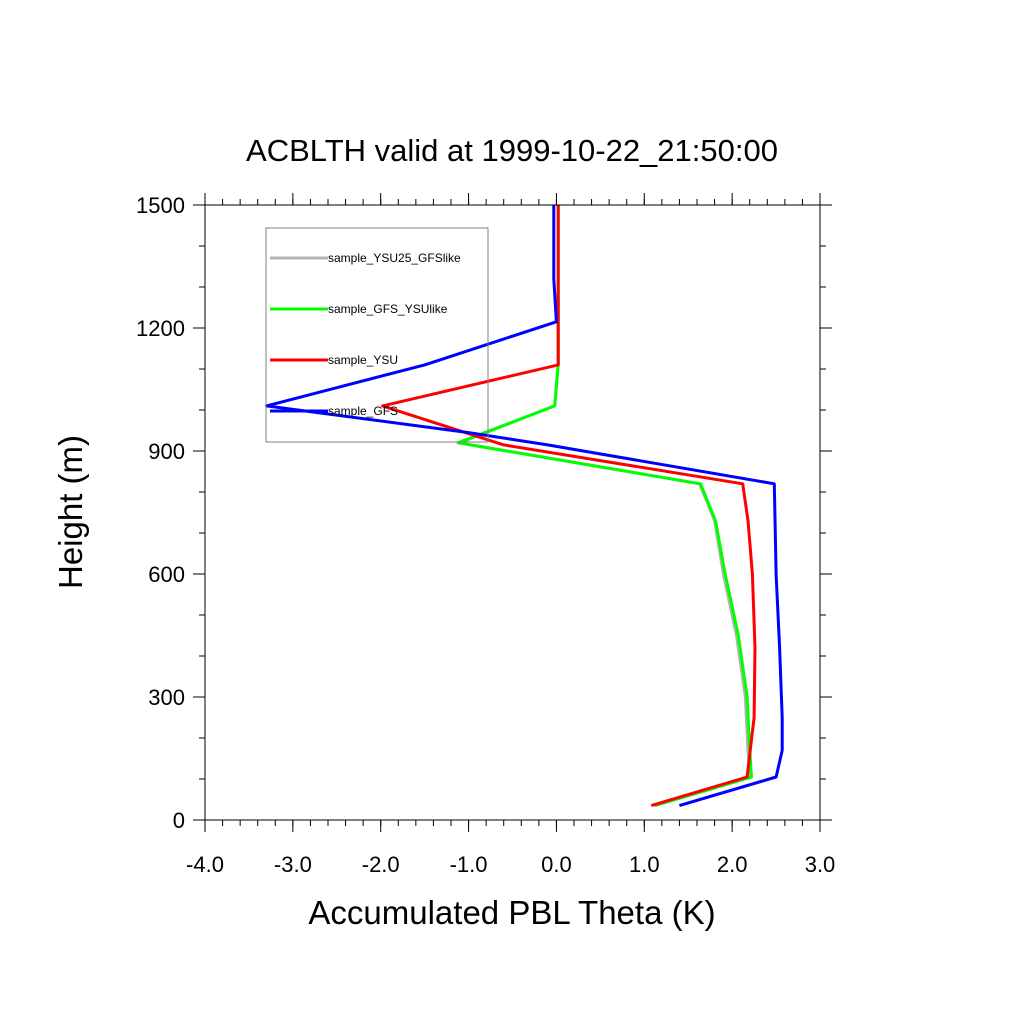 Image resolution: width=1024 pixels, height=1024 pixels. Describe the element at coordinates (205, 864) in the screenshot. I see `x-tick-label: -4.0` at that location.